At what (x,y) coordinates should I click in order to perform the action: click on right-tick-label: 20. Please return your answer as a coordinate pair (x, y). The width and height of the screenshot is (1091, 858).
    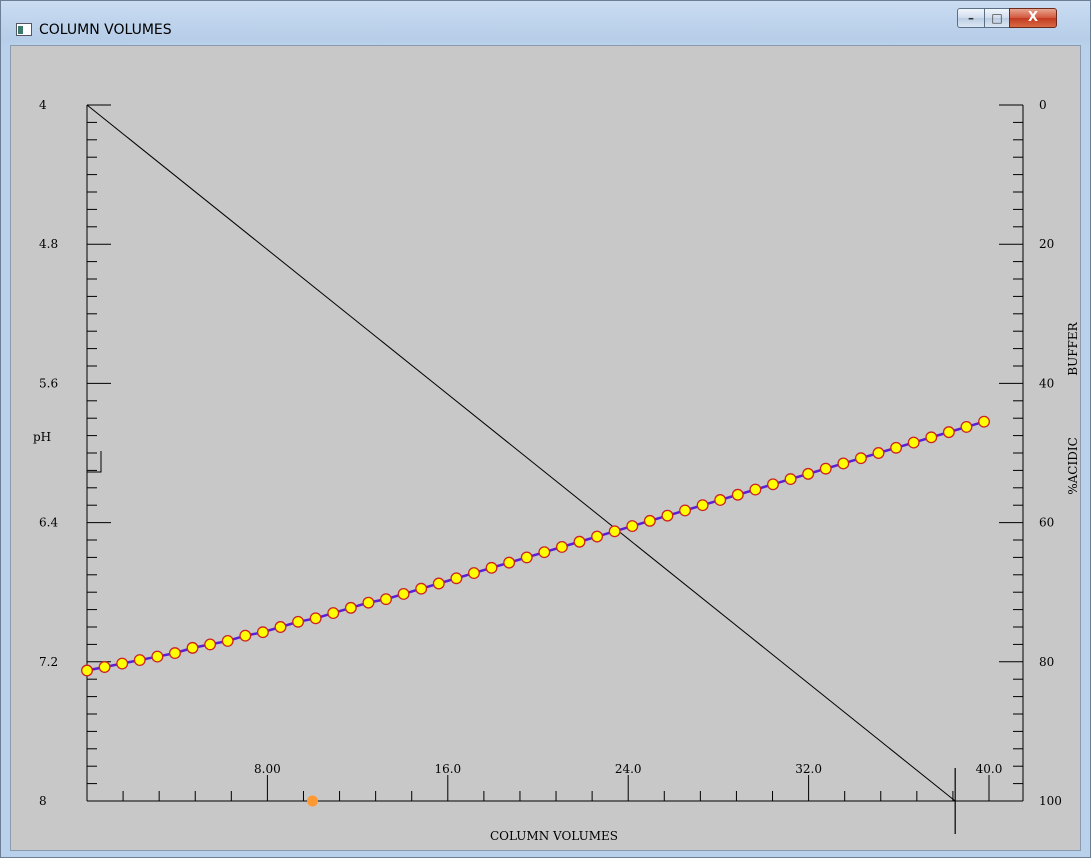
    Looking at the image, I should click on (1046, 244).